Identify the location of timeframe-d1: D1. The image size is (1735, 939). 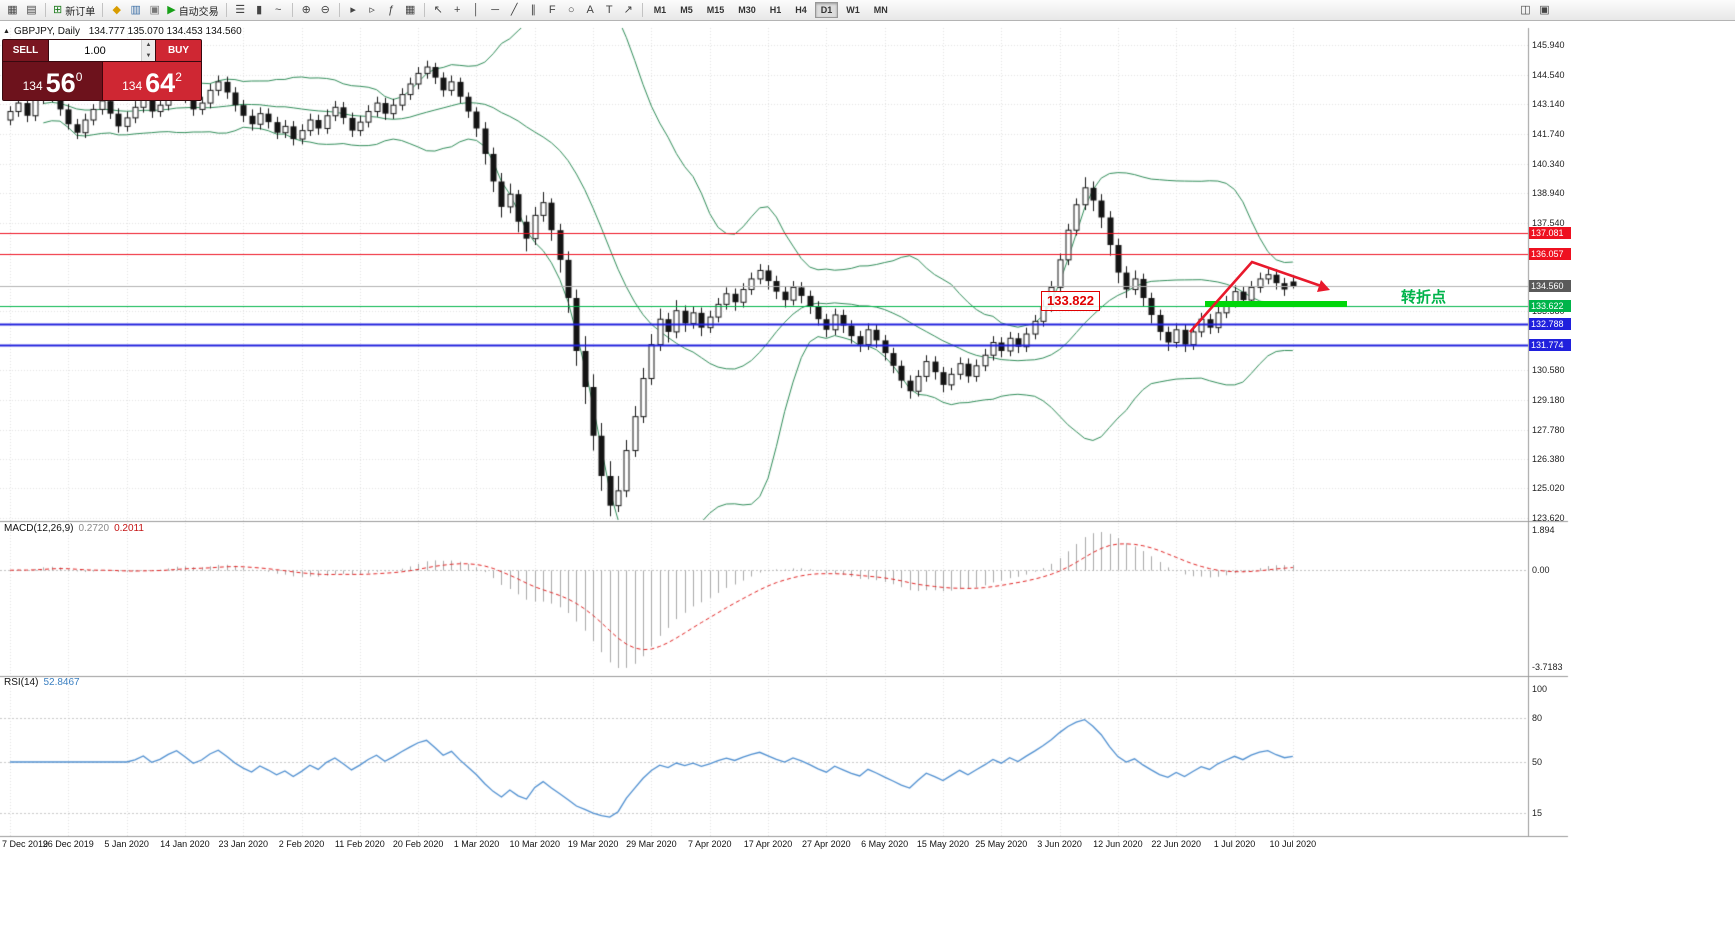
(826, 10).